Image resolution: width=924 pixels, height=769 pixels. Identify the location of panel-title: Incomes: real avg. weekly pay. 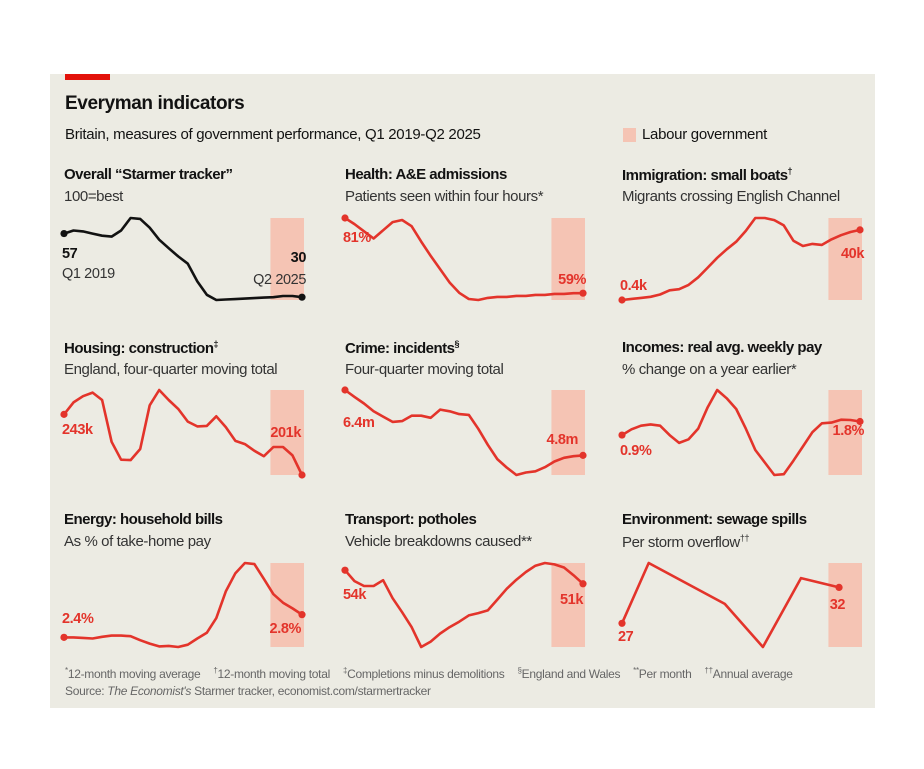
(722, 347).